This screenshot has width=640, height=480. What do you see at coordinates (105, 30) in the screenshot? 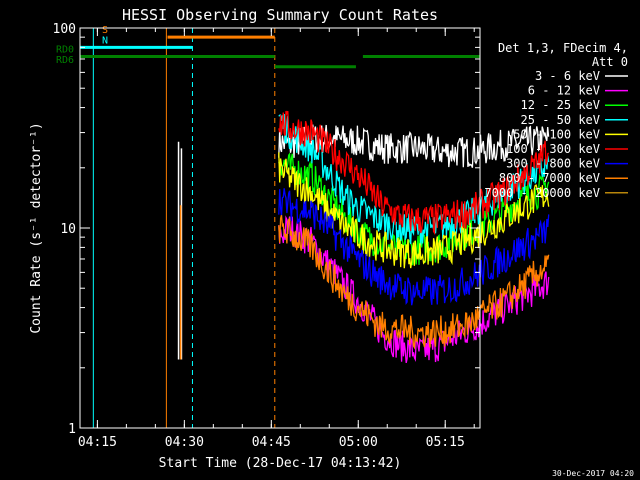
I see `annotation-label-s: S` at bounding box center [105, 30].